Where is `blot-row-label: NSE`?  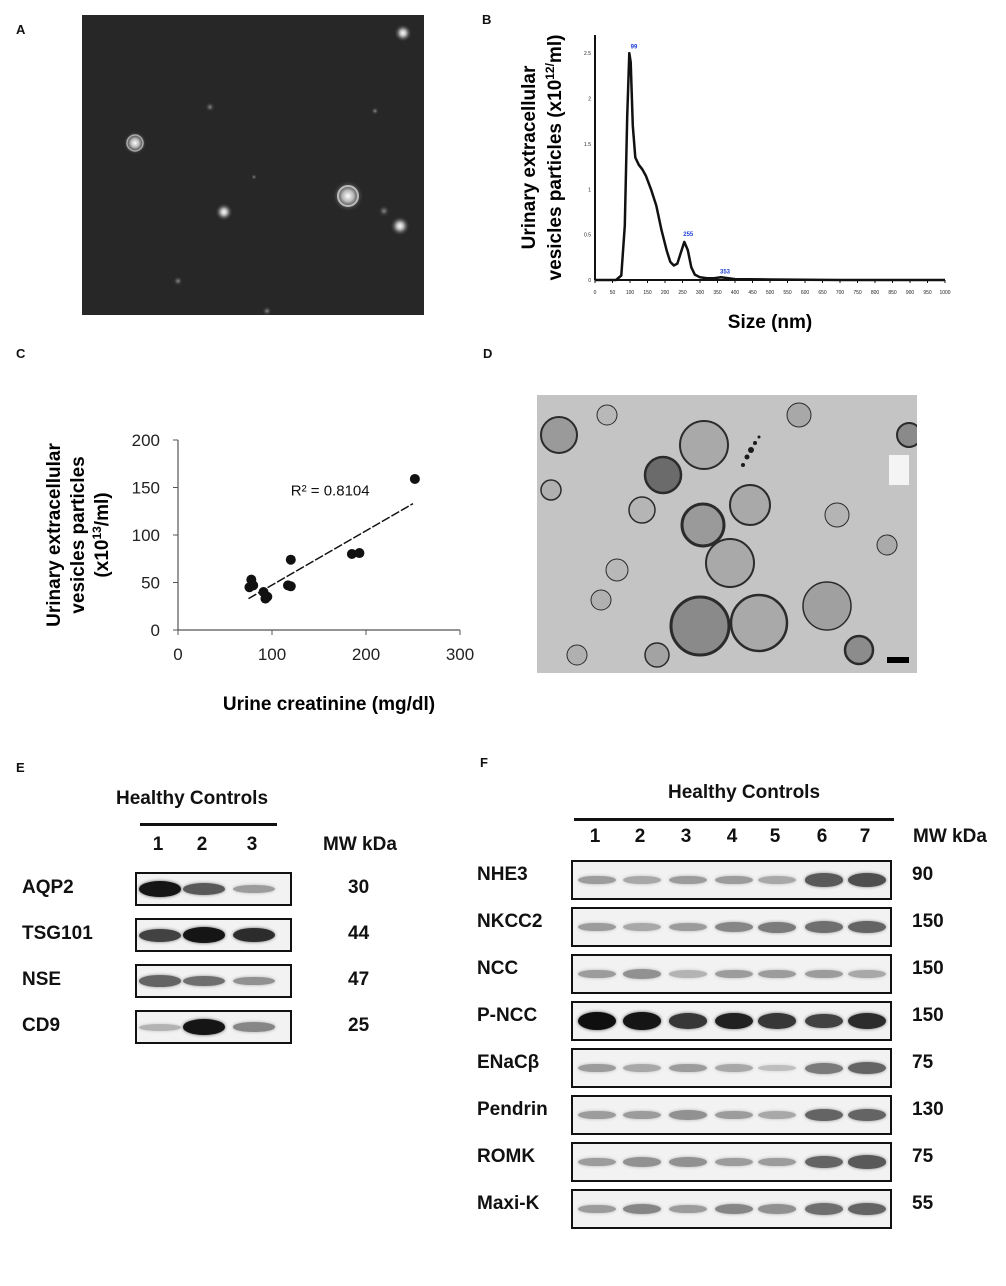 blot-row-label: NSE is located at coordinates (42, 979).